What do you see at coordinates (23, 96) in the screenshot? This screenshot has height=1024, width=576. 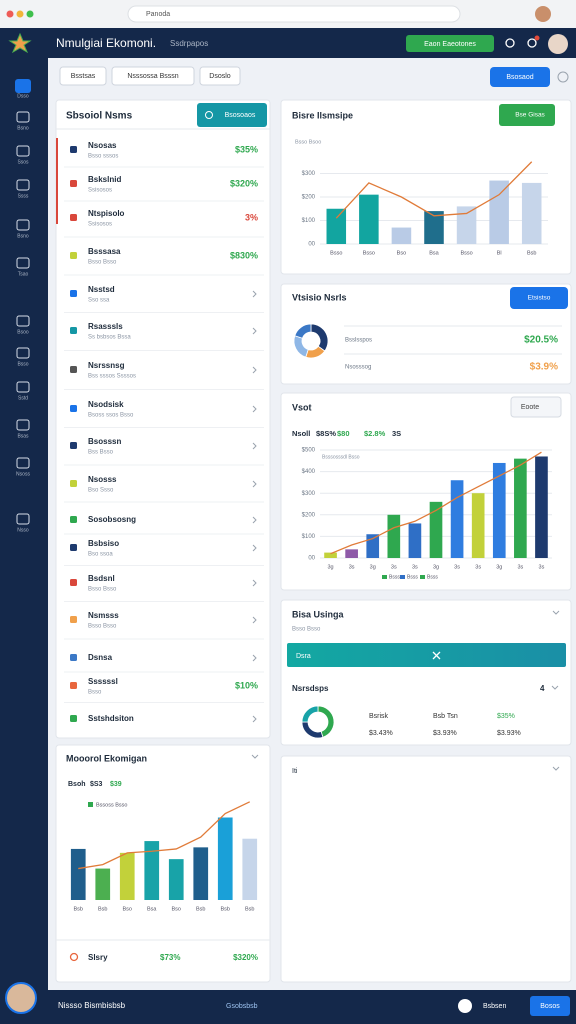 I see `sidebar-label: Dsso` at bounding box center [23, 96].